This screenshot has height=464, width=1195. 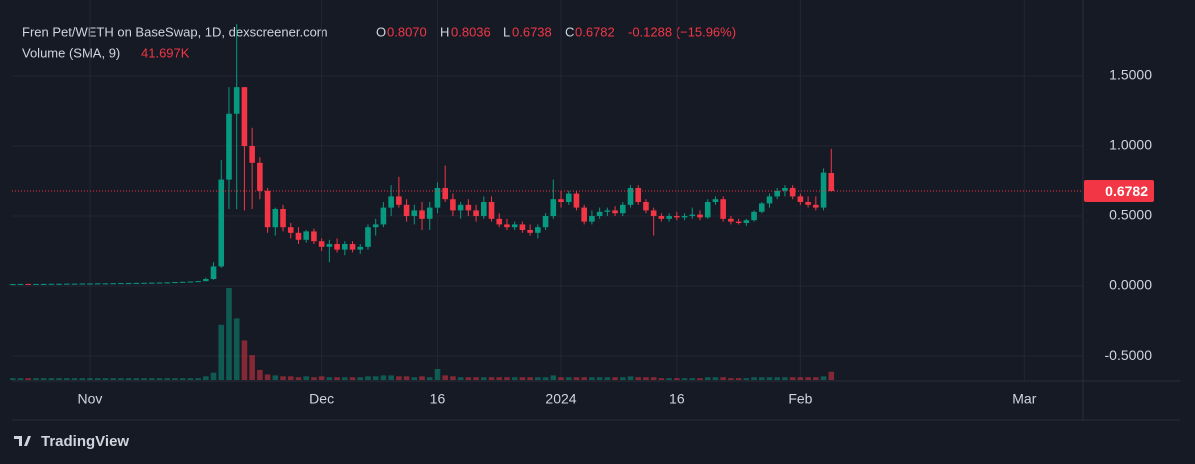 What do you see at coordinates (22, 441) in the screenshot?
I see `tradingview-logo` at bounding box center [22, 441].